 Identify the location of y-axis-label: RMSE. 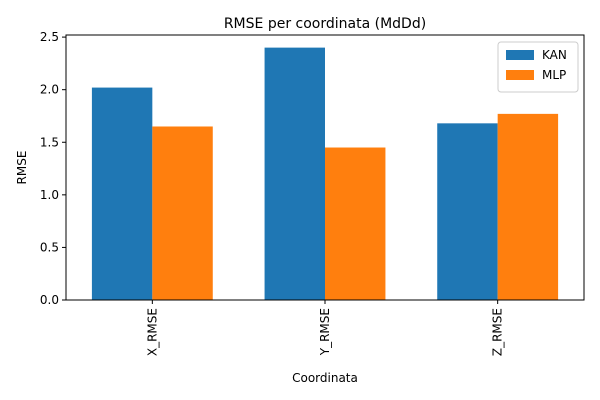
(22, 168).